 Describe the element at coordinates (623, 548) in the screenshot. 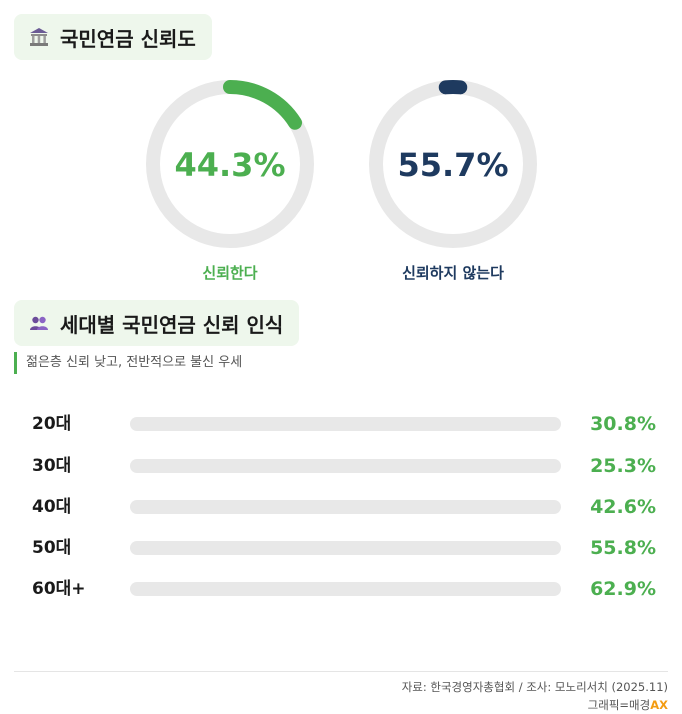

I see `age-bar-value: 55.8%` at that location.